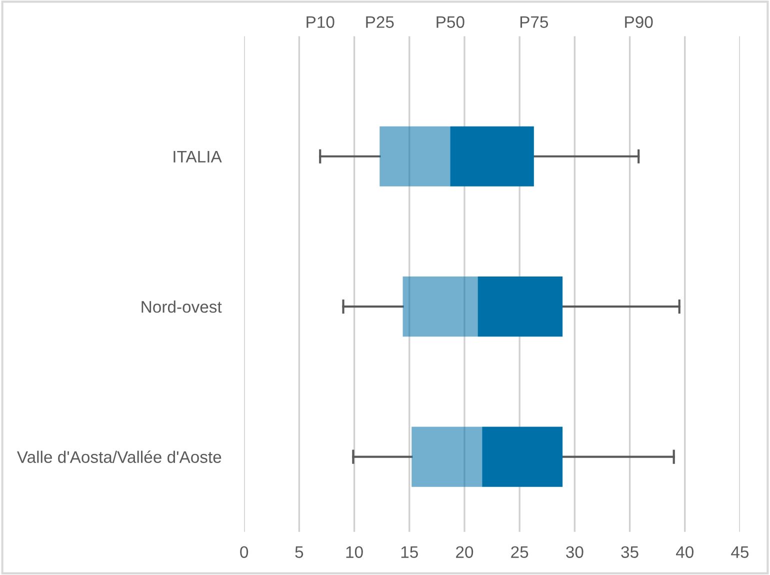 The width and height of the screenshot is (770, 575). What do you see at coordinates (198, 156) in the screenshot?
I see `y-tick-label: ITALIA` at bounding box center [198, 156].